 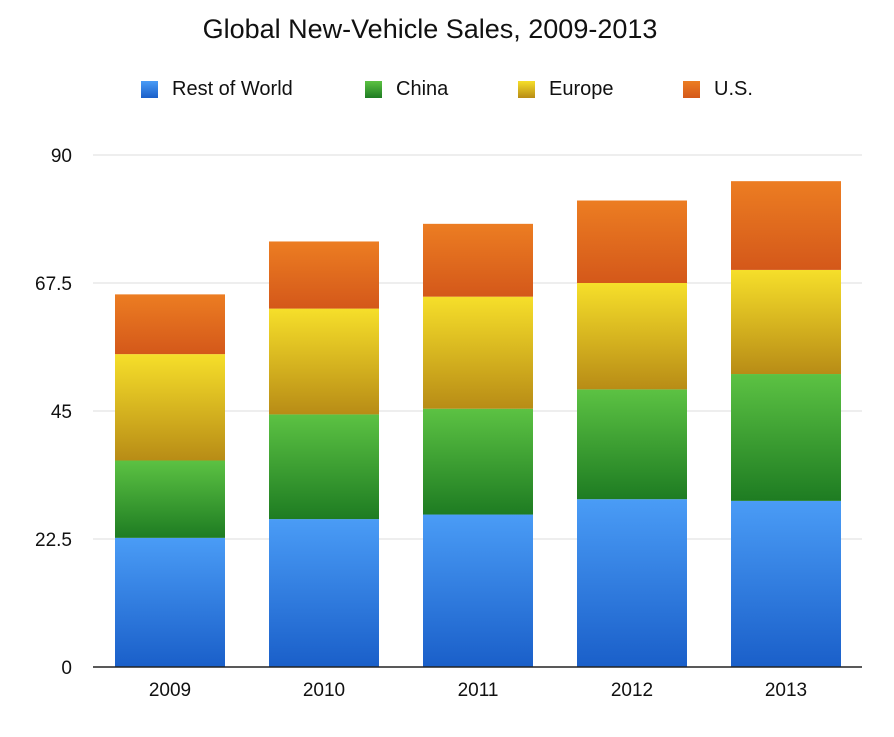 What do you see at coordinates (632, 690) in the screenshot?
I see `x-tick-label: 2012` at bounding box center [632, 690].